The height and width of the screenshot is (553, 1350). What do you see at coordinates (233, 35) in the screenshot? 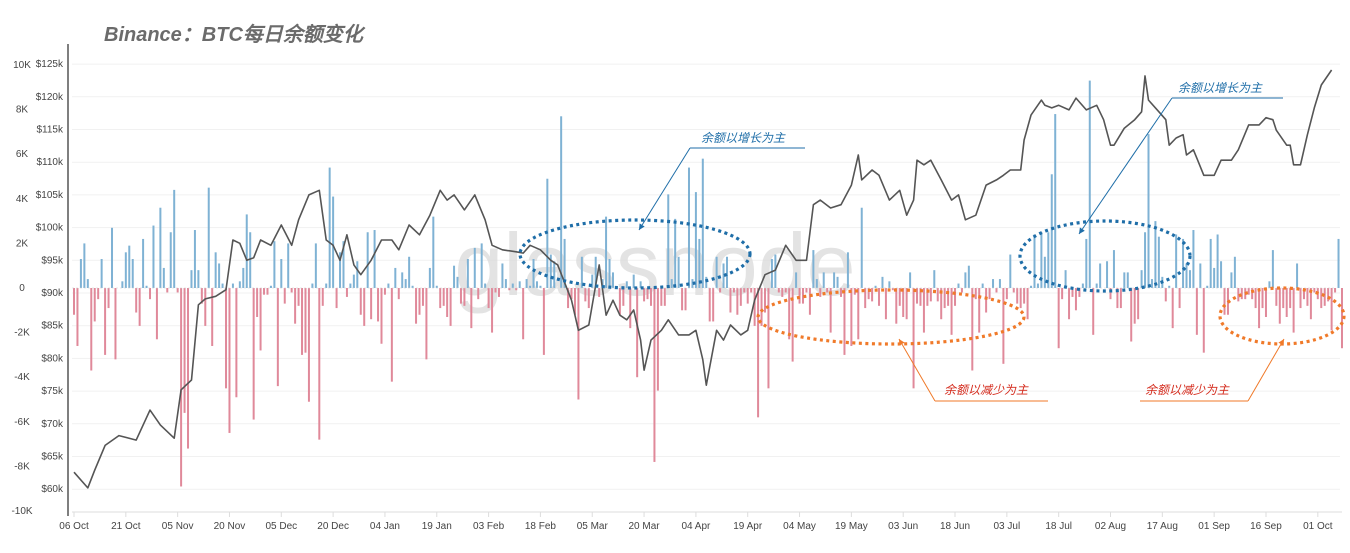
I see `chart-title: Binance：BTC每日余额变化` at bounding box center [233, 35].